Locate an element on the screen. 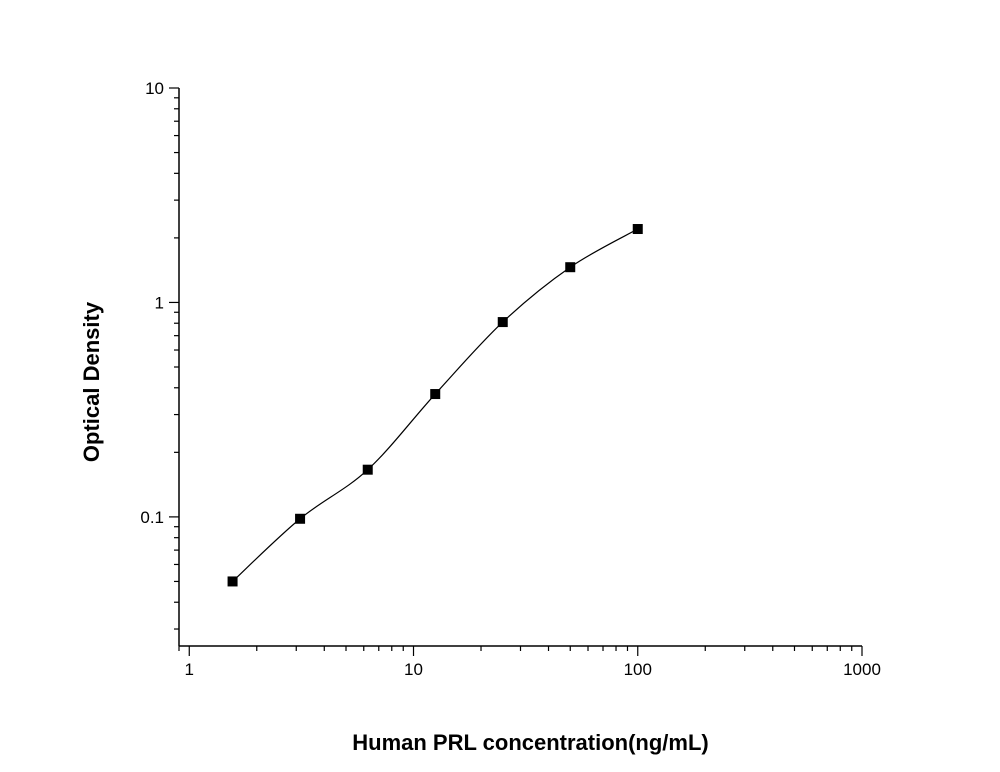  x-tick-label: 1000 is located at coordinates (862, 669).